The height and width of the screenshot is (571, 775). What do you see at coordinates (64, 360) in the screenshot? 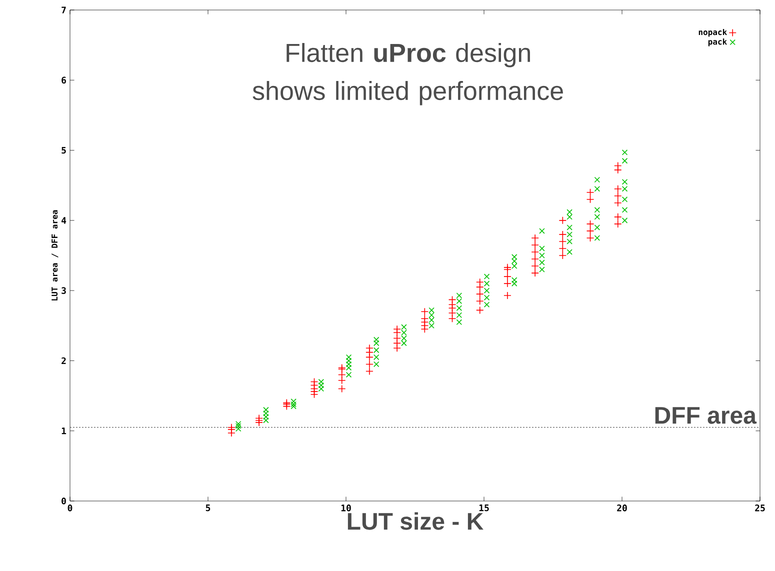
I see `y-tick-label: 2` at bounding box center [64, 360].